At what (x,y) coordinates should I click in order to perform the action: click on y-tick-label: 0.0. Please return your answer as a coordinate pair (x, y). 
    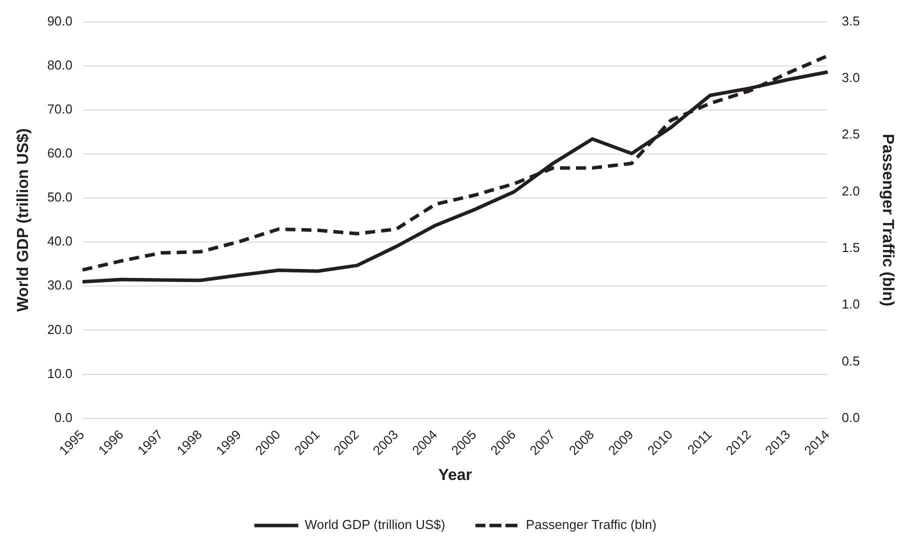
    Looking at the image, I should click on (63, 417).